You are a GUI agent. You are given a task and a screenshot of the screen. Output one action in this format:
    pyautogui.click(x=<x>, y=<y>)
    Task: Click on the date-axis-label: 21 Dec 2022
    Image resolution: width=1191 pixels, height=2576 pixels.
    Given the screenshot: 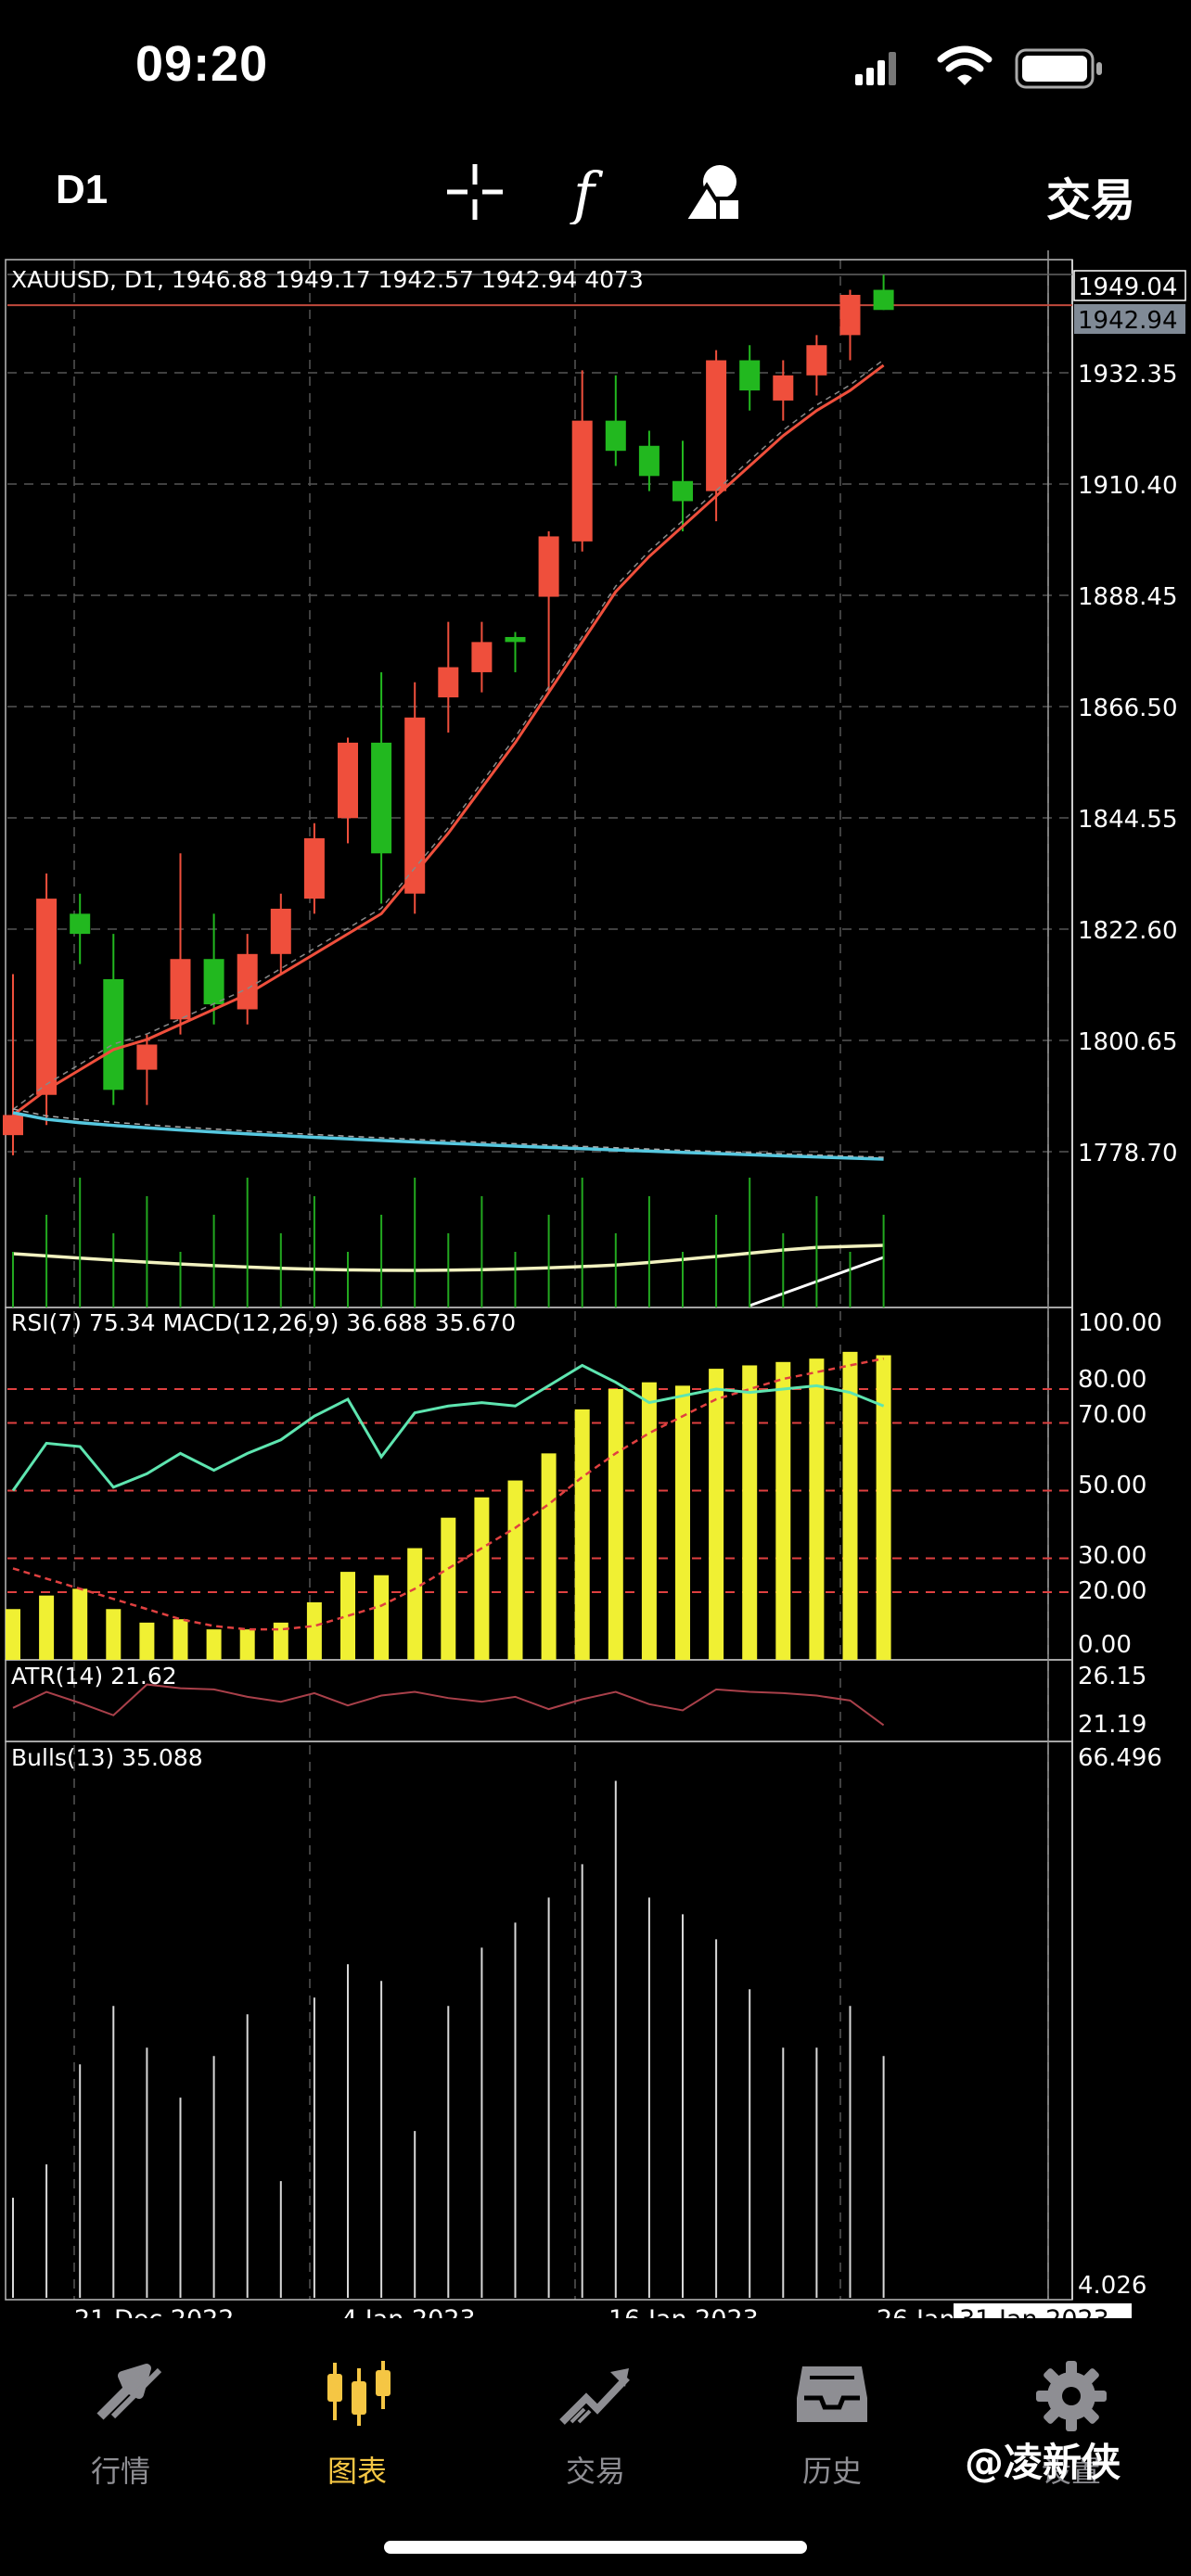 What is the action you would take?
    pyautogui.click(x=154, y=2312)
    